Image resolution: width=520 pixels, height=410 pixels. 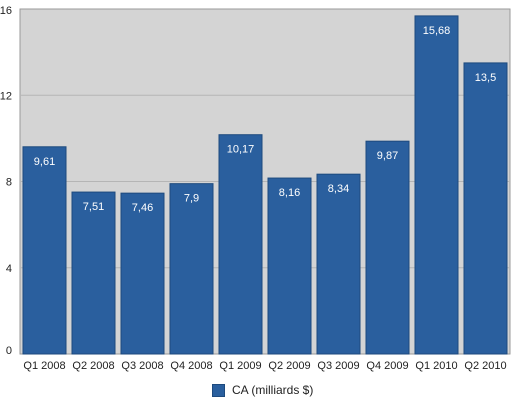 What do you see at coordinates (289, 193) in the screenshot?
I see `data-label: 8,16` at bounding box center [289, 193].